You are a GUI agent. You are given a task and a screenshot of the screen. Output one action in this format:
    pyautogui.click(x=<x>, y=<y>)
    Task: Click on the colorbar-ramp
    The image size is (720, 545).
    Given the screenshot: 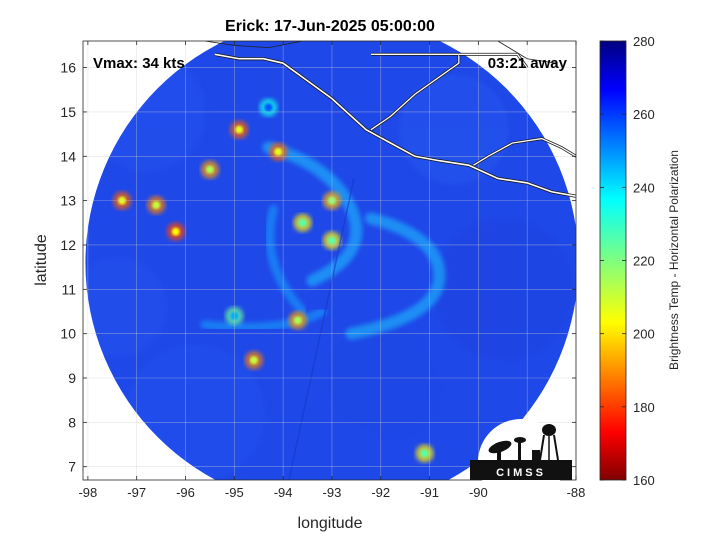 What is the action you would take?
    pyautogui.click(x=613, y=260)
    